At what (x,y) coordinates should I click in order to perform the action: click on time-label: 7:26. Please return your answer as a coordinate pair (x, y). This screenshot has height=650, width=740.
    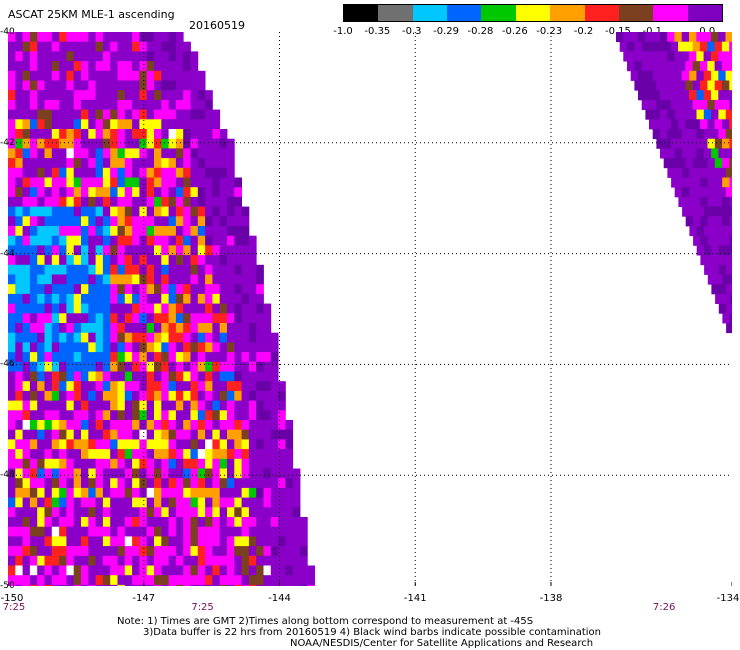
    Looking at the image, I should click on (664, 607).